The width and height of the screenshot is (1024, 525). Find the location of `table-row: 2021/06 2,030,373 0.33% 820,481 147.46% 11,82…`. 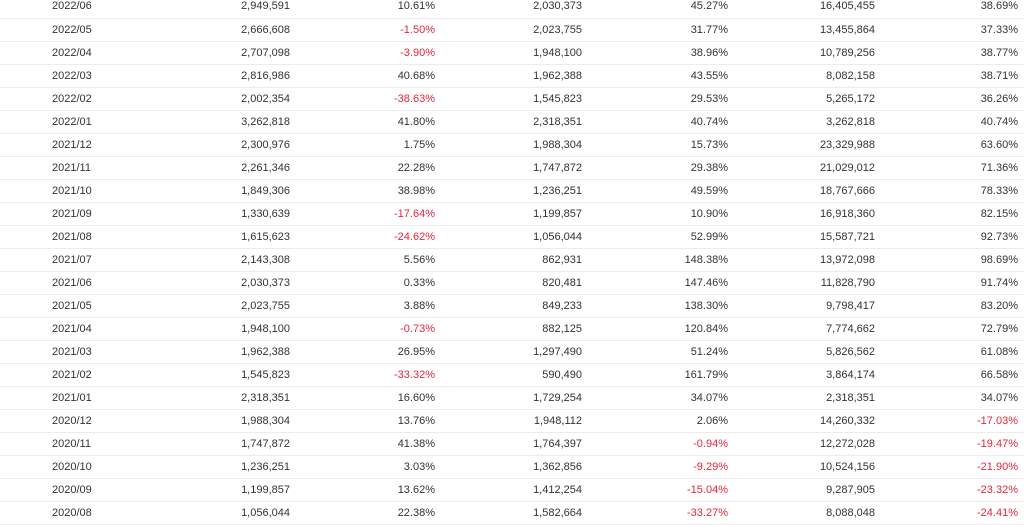

table-row: 2021/06 2,030,373 0.33% 820,481 147.46% 11,82… is located at coordinates (512, 283).